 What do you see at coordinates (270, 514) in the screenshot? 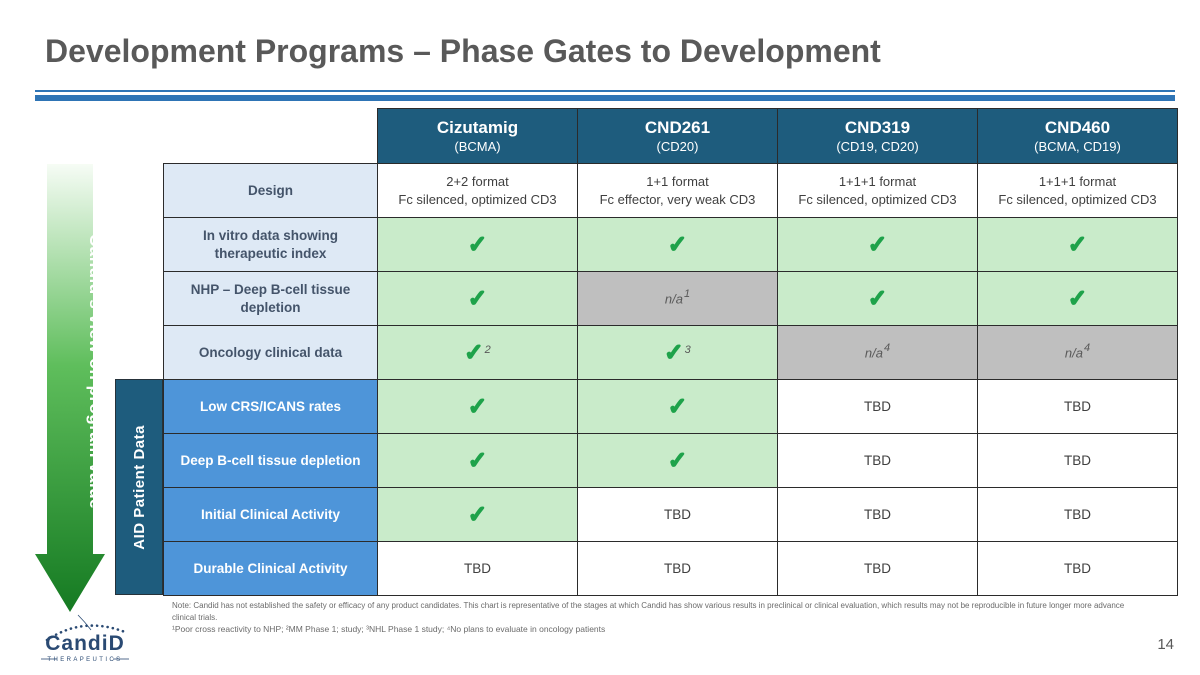
I see `row-label: Initial Clinical Activity` at bounding box center [270, 514].